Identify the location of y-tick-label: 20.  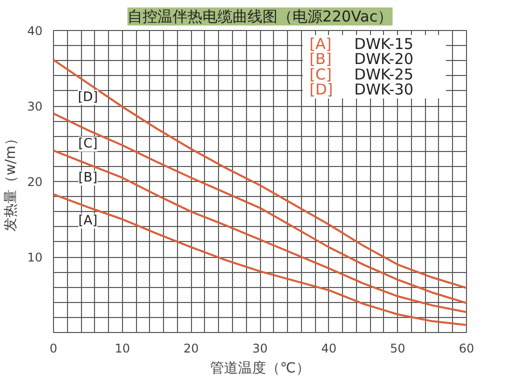
(35, 182).